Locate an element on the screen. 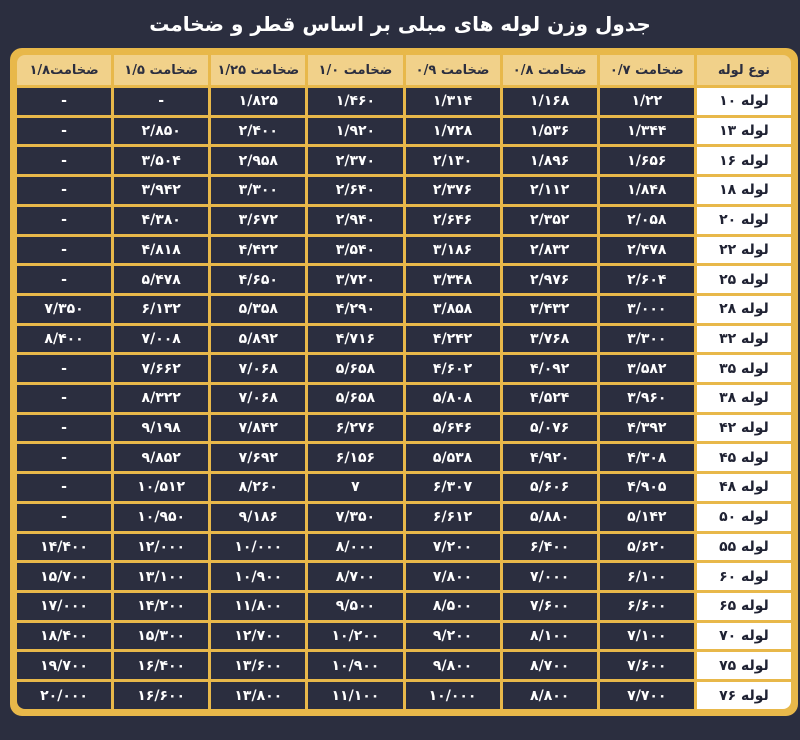 Image resolution: width=800 pixels, height=740 pixels. pipe-size-cell: لوله ۶۵ is located at coordinates (743, 606).